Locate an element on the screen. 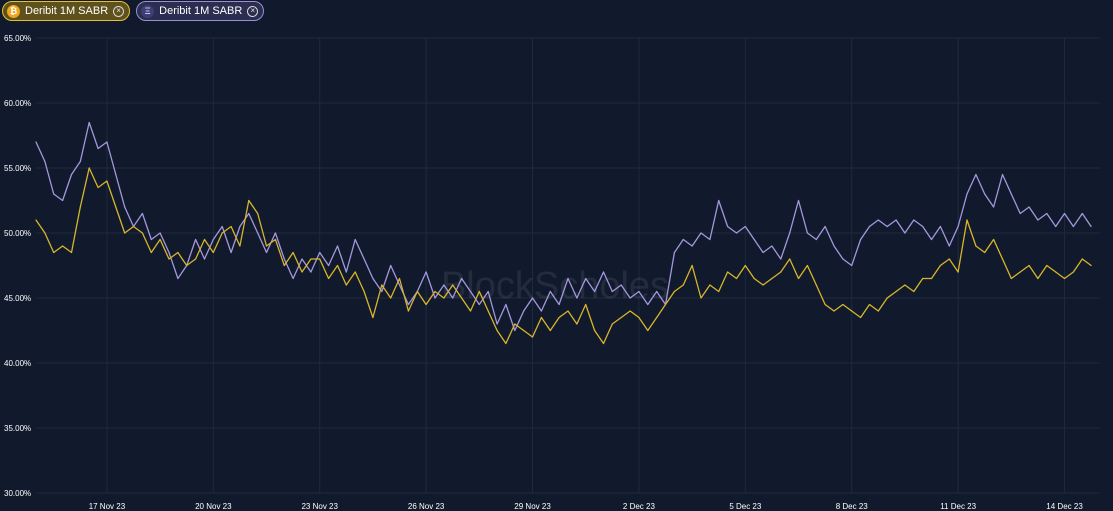  y-tick-label: 45.00% is located at coordinates (17, 298).